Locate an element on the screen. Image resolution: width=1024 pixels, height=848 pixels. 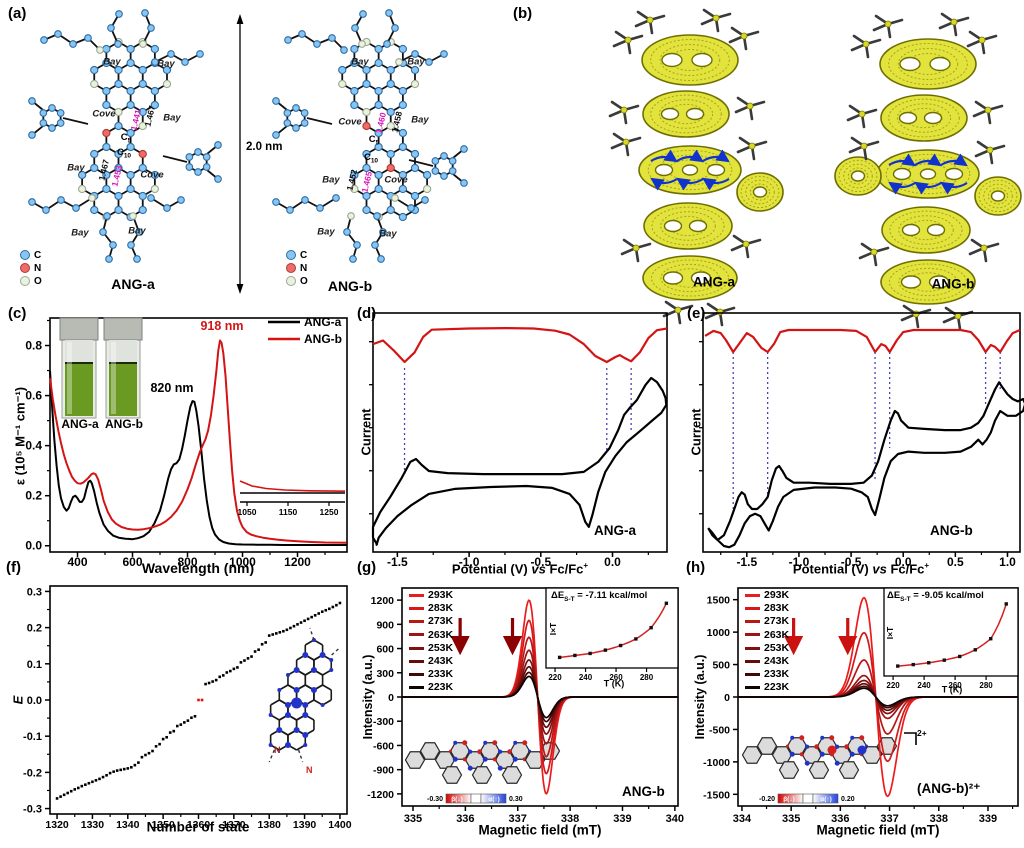
svg-text: -300 is located at coordinates (383, 722).